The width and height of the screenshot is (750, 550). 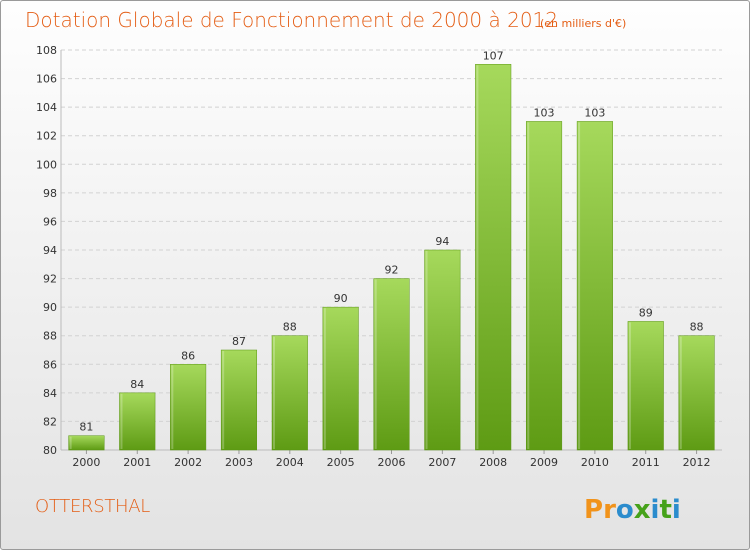 What do you see at coordinates (239, 462) in the screenshot?
I see `x-tick-label: 2003` at bounding box center [239, 462].